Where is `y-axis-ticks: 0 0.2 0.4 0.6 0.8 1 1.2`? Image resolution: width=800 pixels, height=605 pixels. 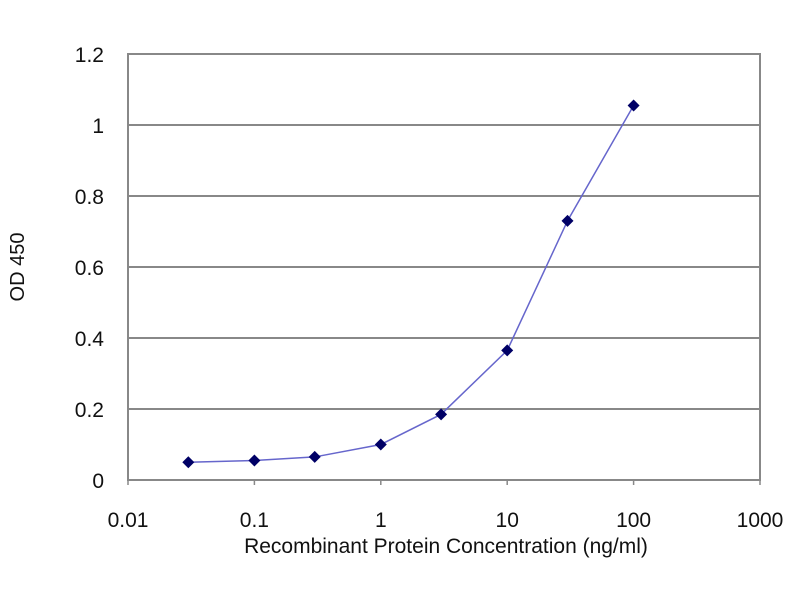 y-axis-ticks: 0 0.2 0.4 0.6 0.8 1 1.2 is located at coordinates (90, 268).